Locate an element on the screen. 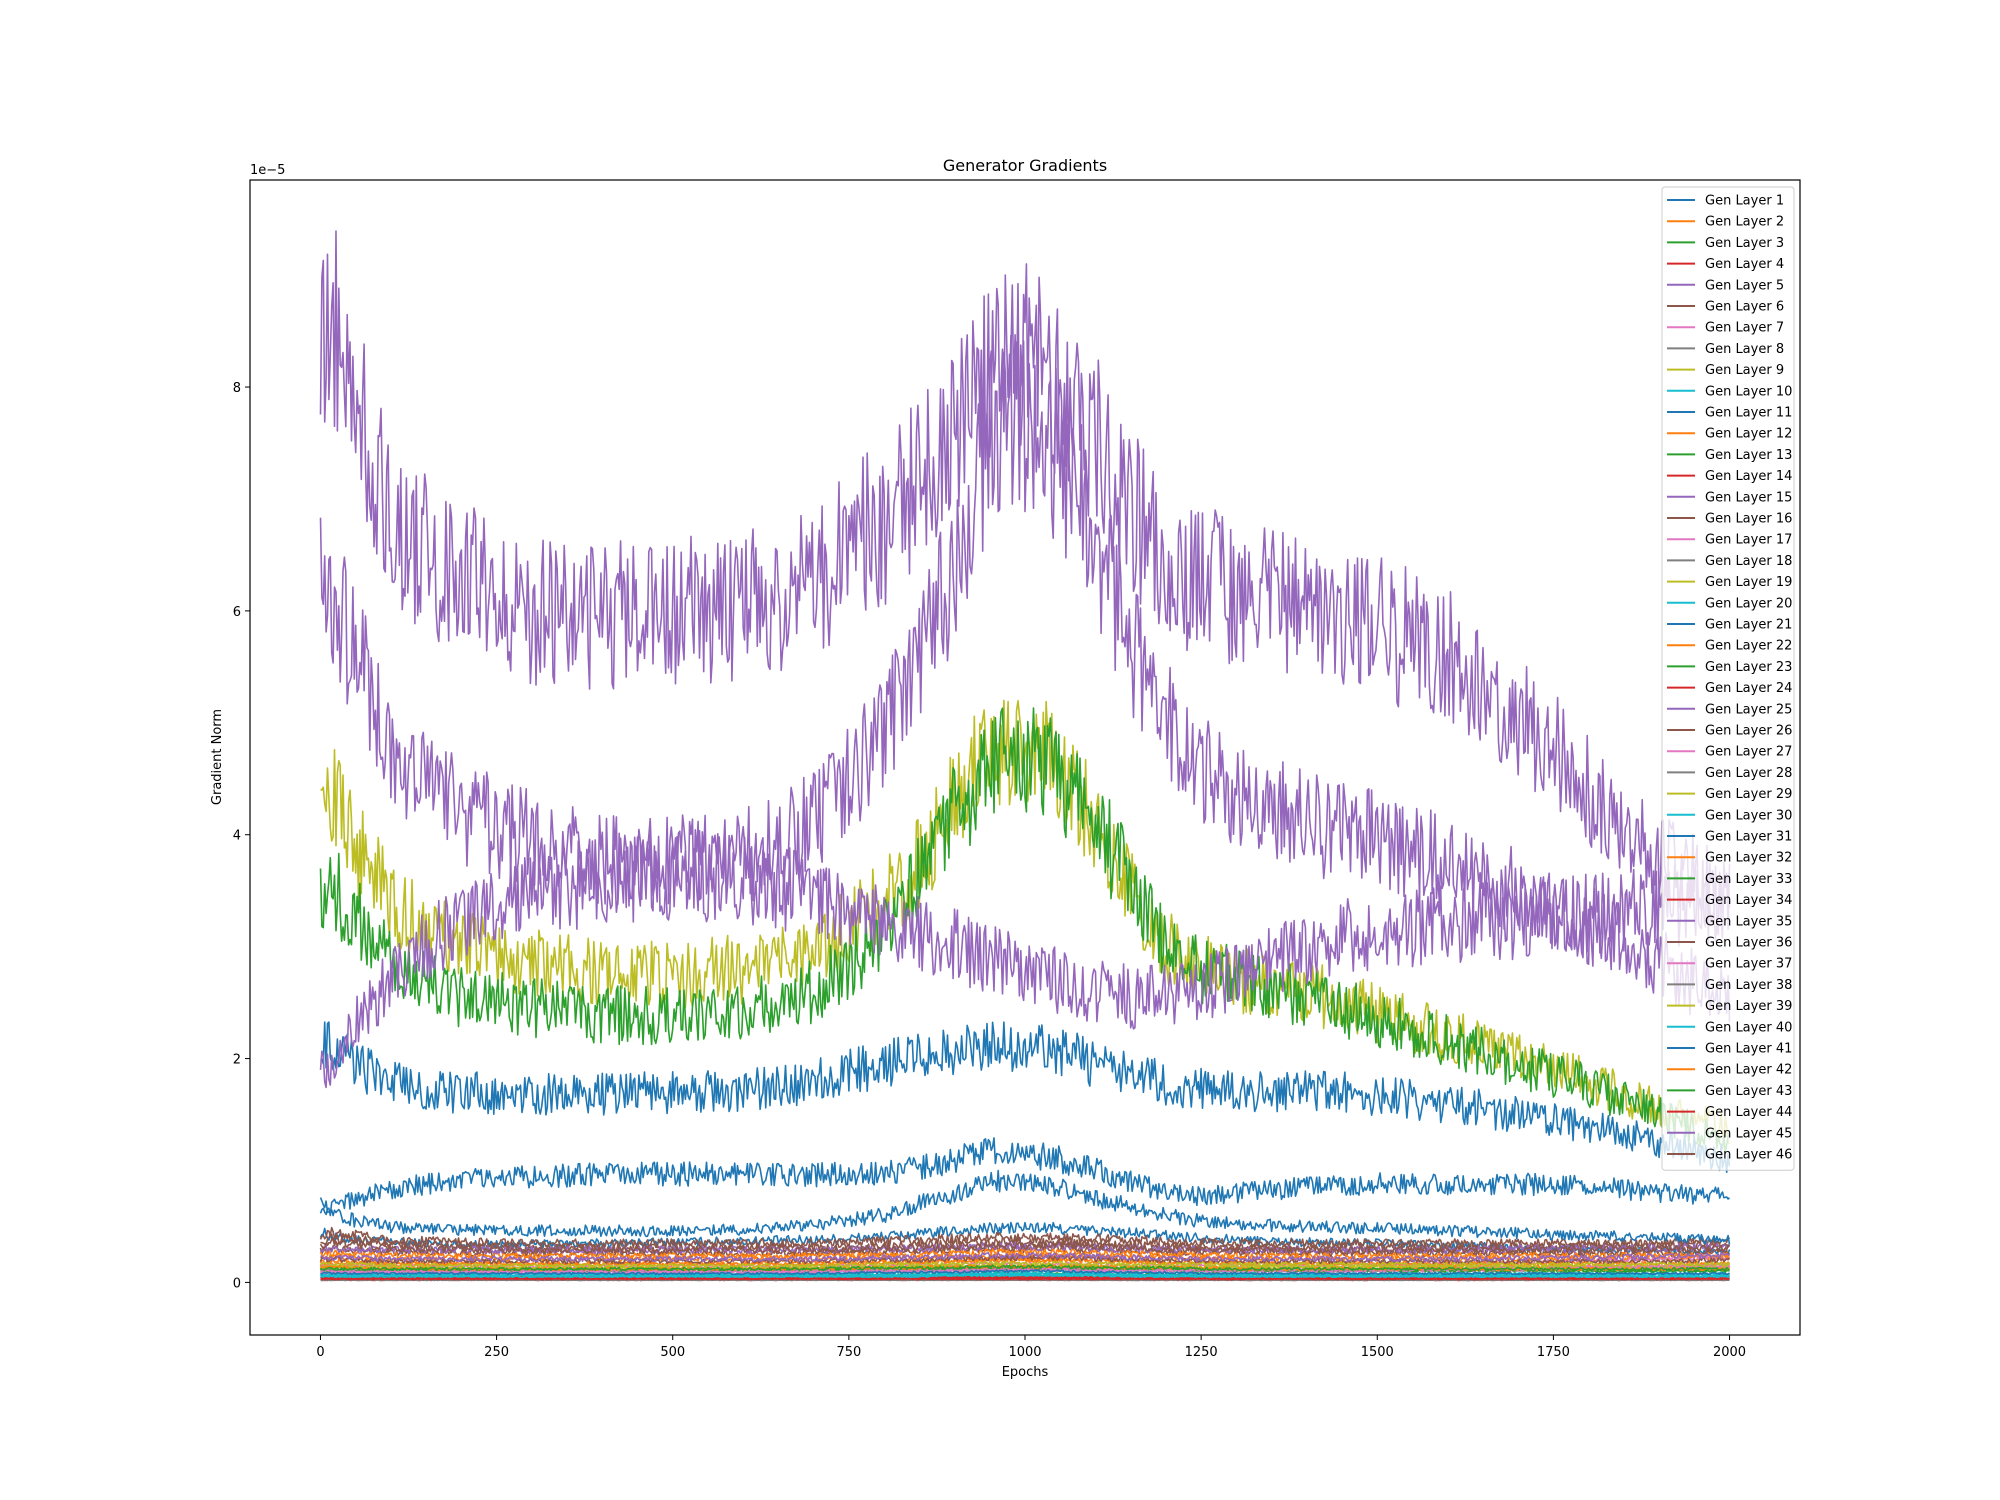 The image size is (2000, 1500). x-tick-label: 2000 is located at coordinates (1729, 1352).